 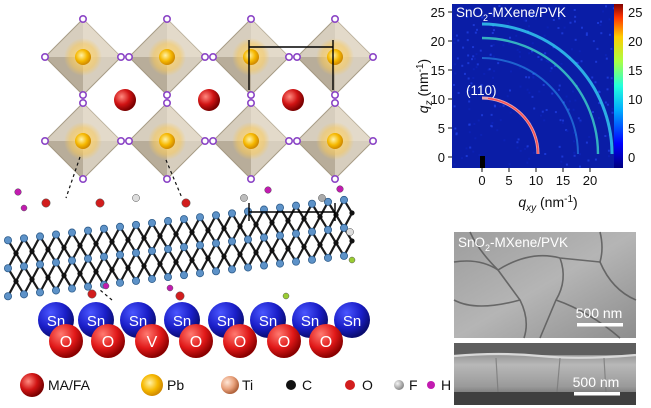 What do you see at coordinates (350, 385) in the screenshot?
I see `o-dot-icon` at bounding box center [350, 385].